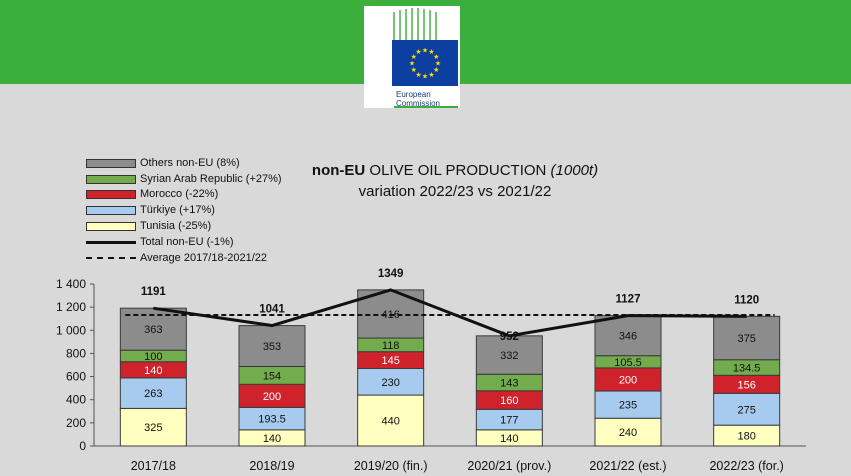 The width and height of the screenshot is (851, 476). What do you see at coordinates (426, 107) in the screenshot?
I see `logo-underline` at bounding box center [426, 107].